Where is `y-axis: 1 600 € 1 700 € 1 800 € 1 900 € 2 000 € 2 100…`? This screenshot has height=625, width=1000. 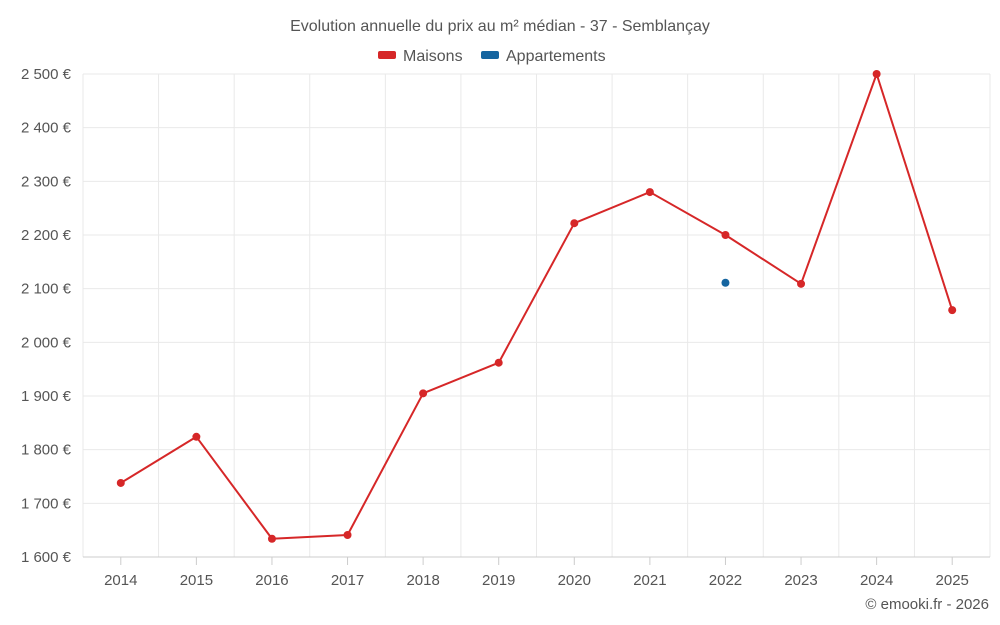
y-axis: 1 600 € 1 700 € 1 800 € 1 900 € 2 000 € 2 100… is located at coordinates (46, 316).